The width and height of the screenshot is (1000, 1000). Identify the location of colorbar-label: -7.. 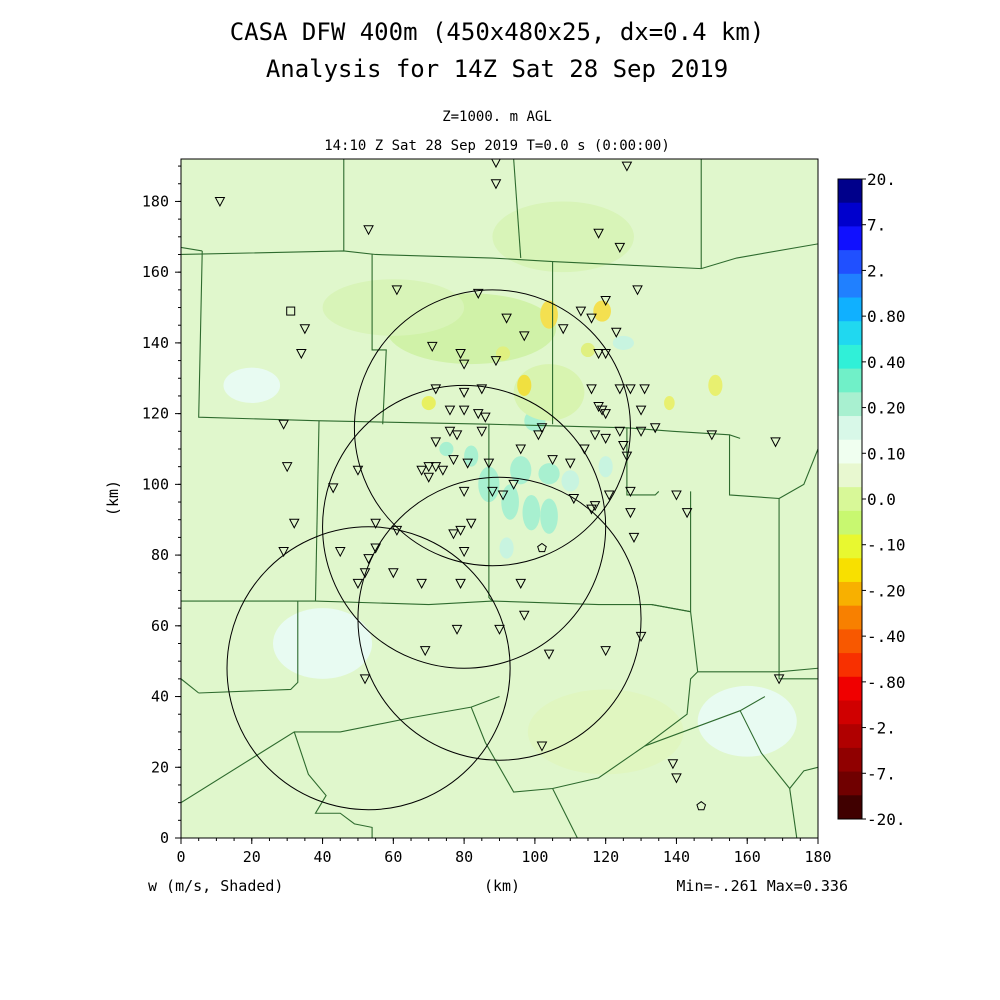
(881, 773).